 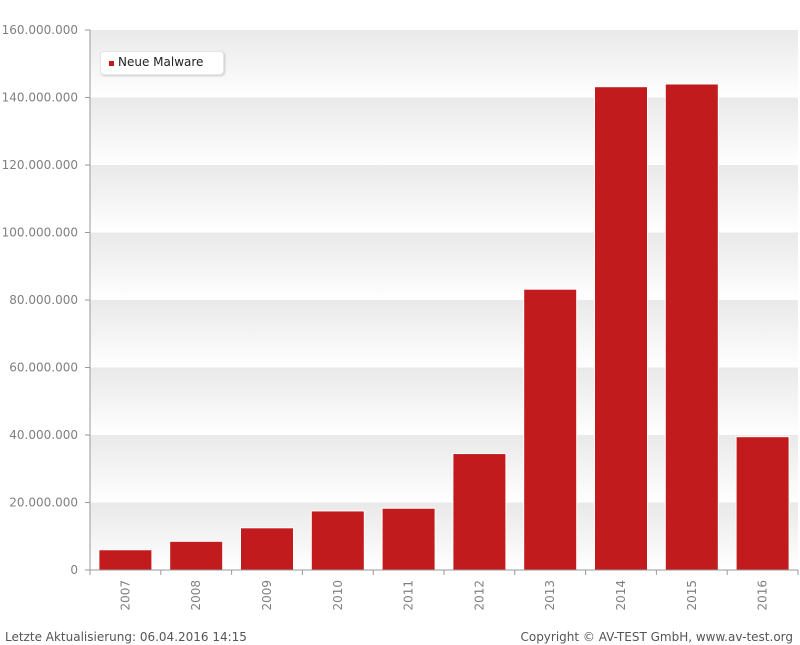 I want to click on bar-2015, so click(x=691, y=327).